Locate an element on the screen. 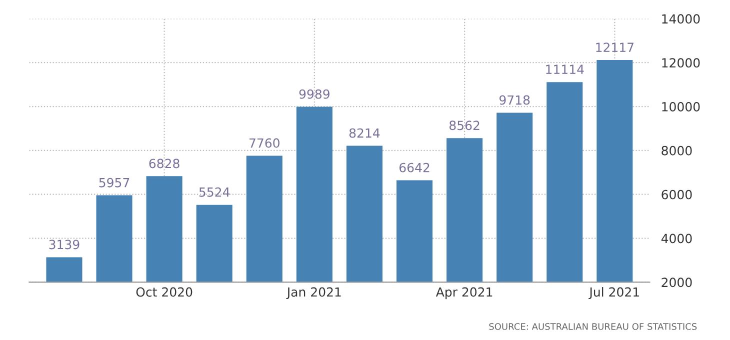 The image size is (730, 340). data-label: 6642 is located at coordinates (414, 167).